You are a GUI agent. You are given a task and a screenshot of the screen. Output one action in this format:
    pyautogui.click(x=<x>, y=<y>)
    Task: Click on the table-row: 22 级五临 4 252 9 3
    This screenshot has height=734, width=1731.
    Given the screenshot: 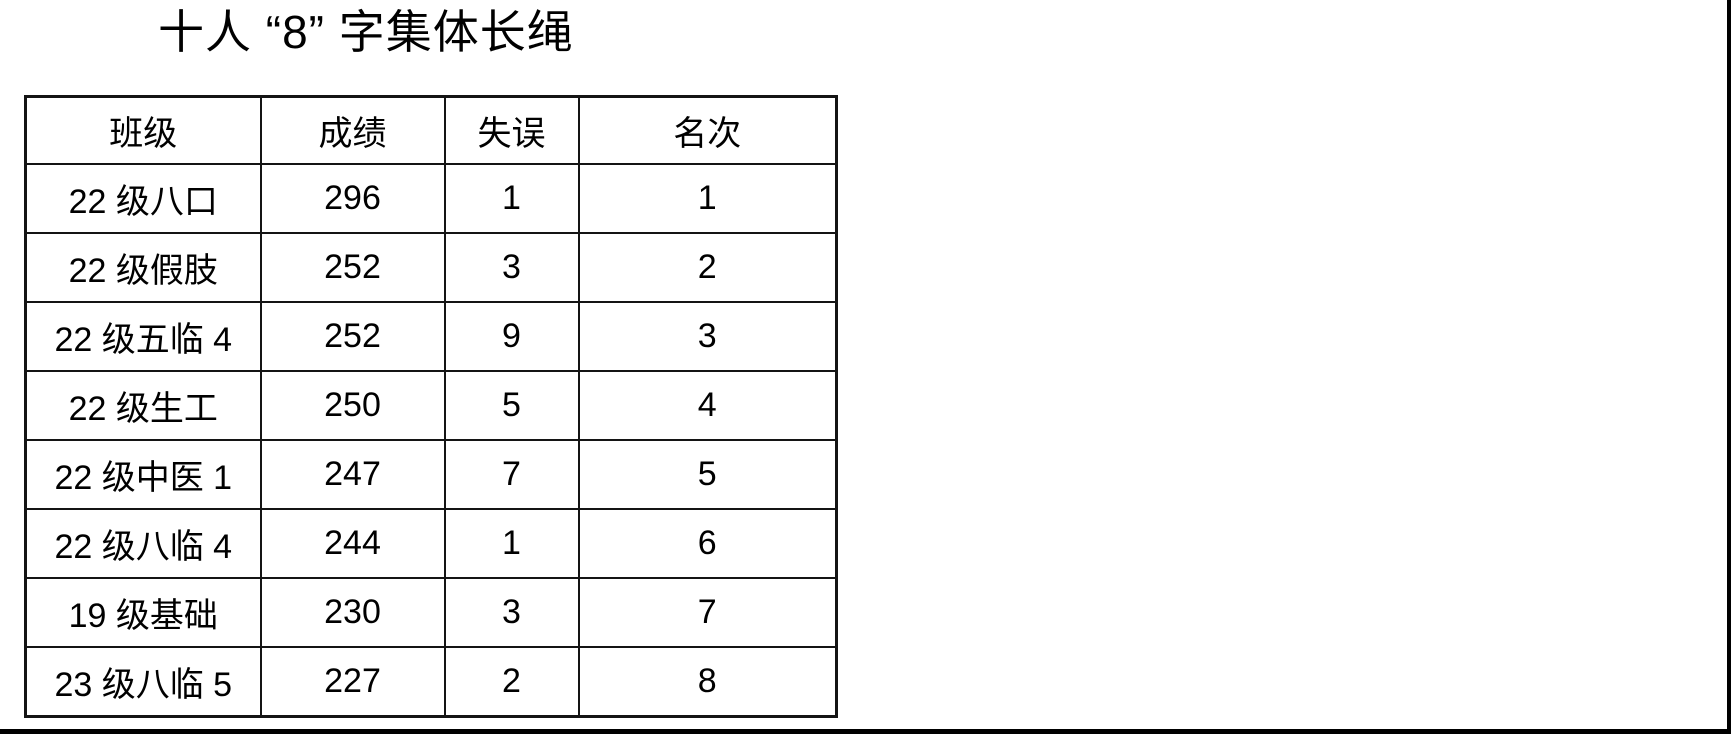 What is the action you would take?
    pyautogui.click(x=431, y=336)
    